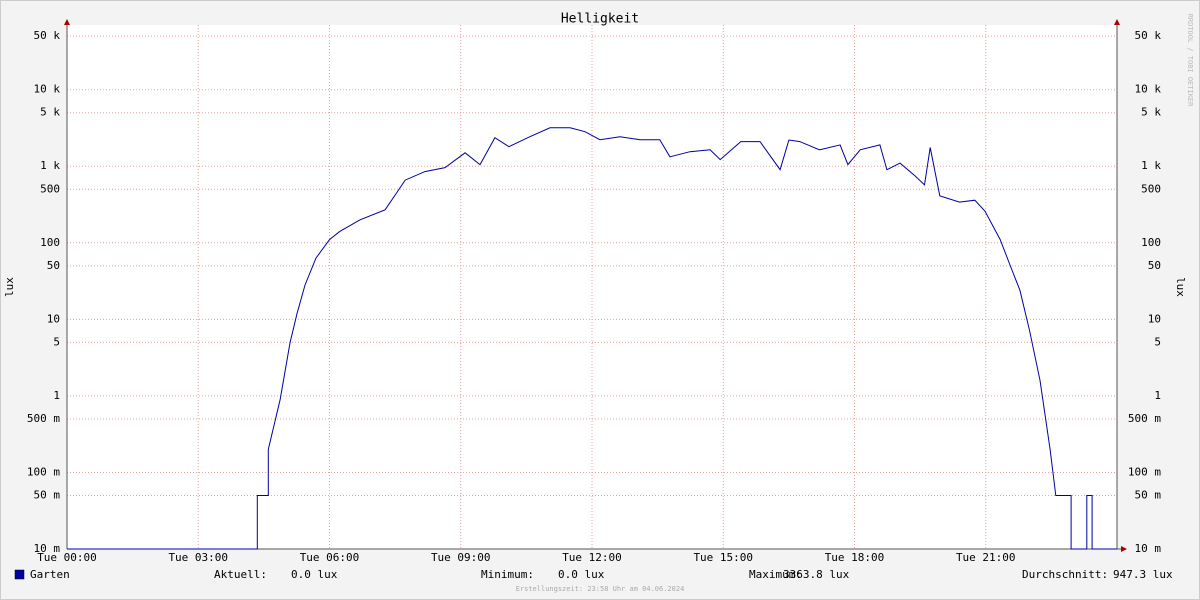  What do you see at coordinates (855, 557) in the screenshot?
I see `x-tick-label: Tue 18:00` at bounding box center [855, 557].